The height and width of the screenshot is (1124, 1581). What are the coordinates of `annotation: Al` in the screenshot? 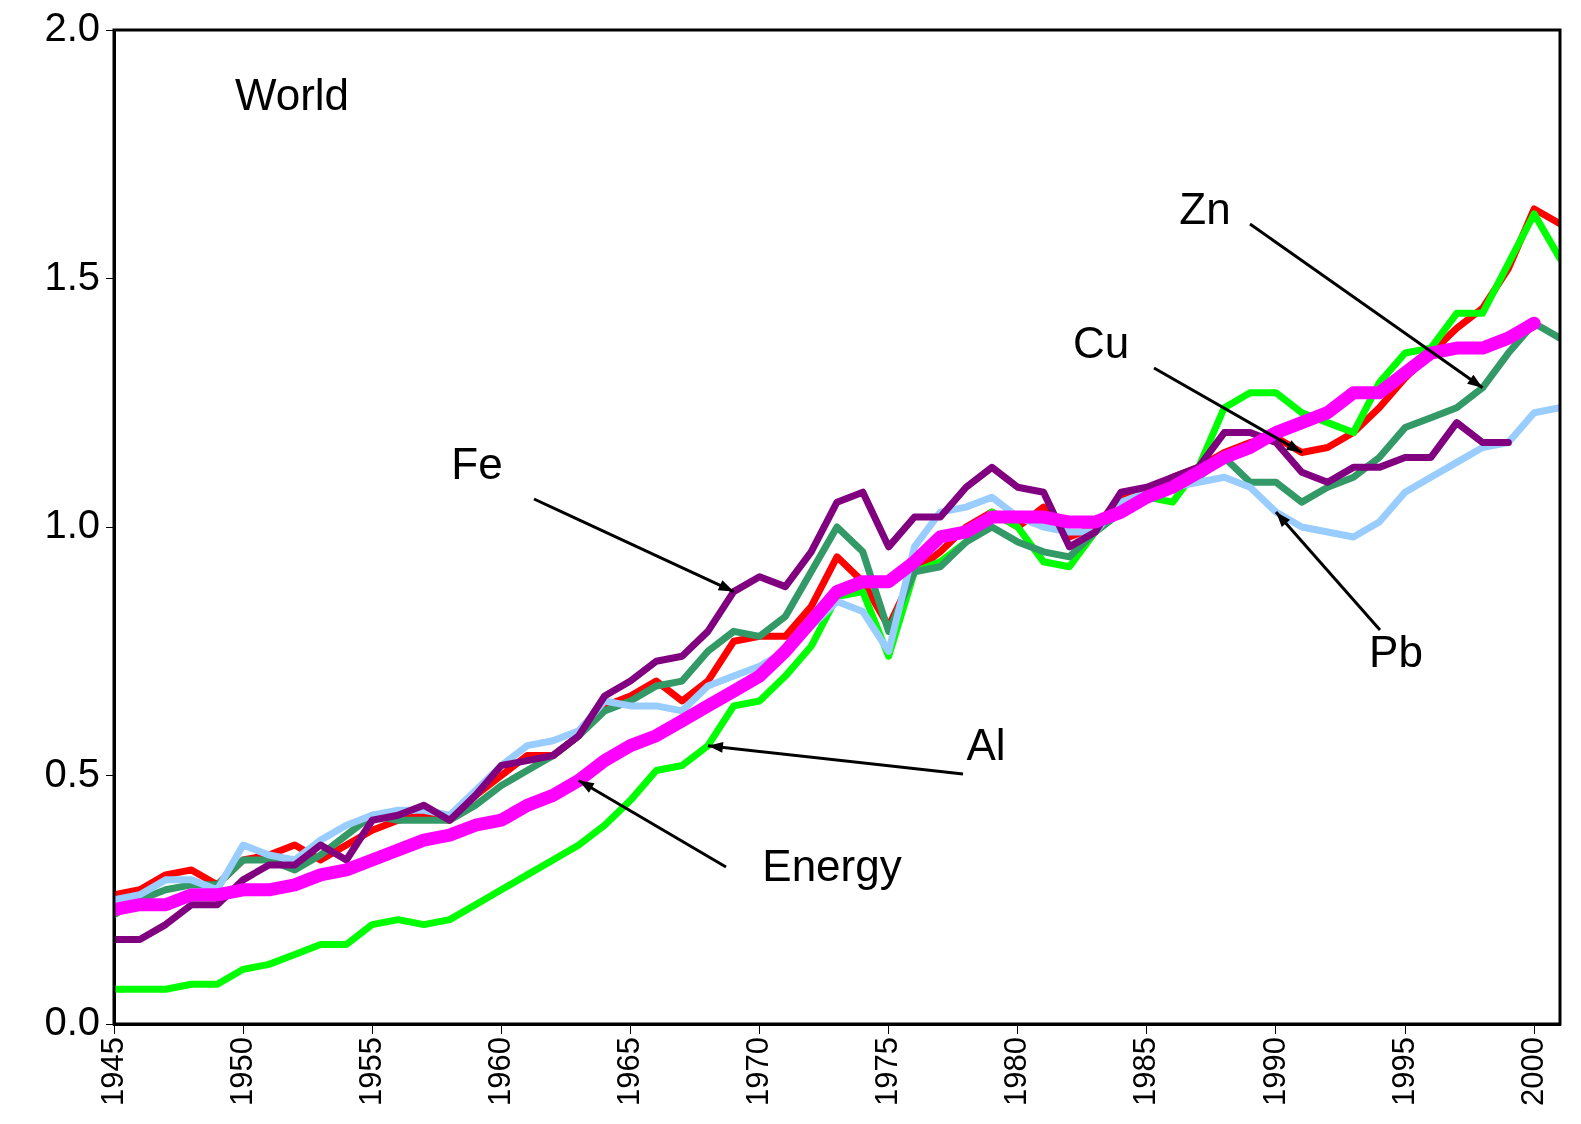 It's located at (986, 745).